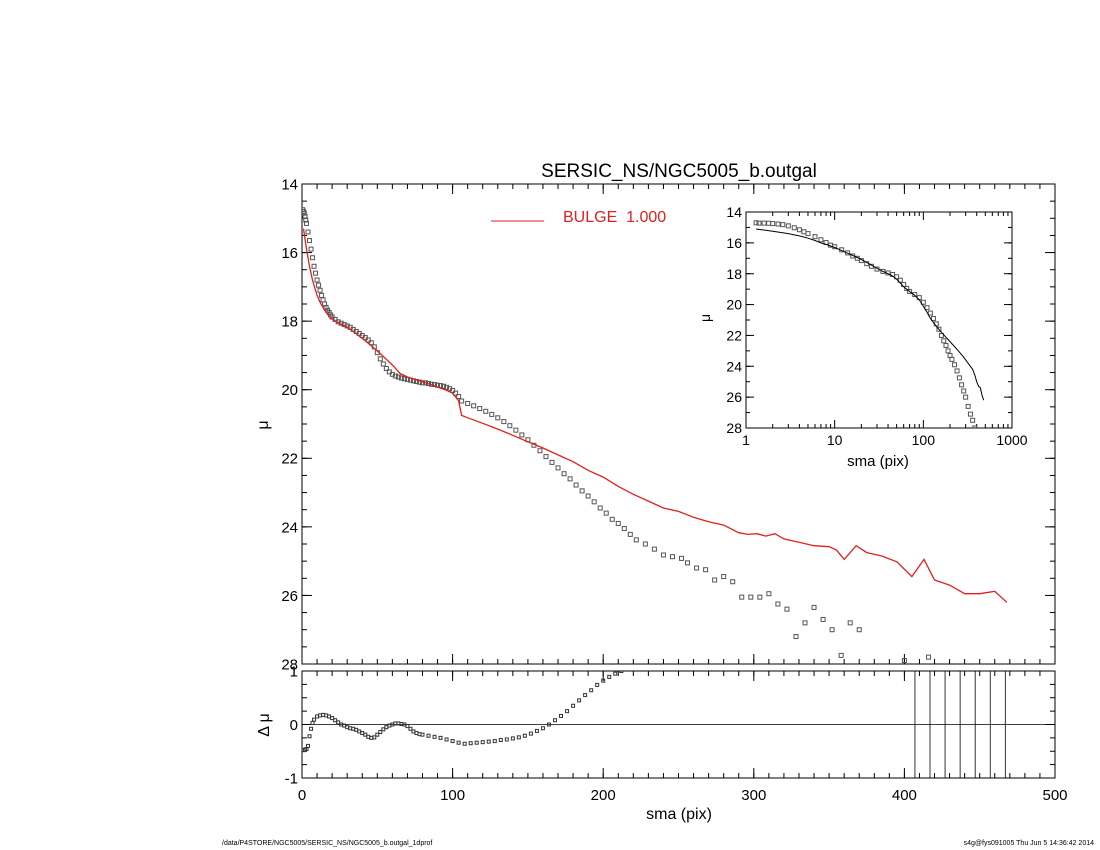 The height and width of the screenshot is (850, 1100). Describe the element at coordinates (1011, 440) in the screenshot. I see `x-tick-label: 1000` at that location.